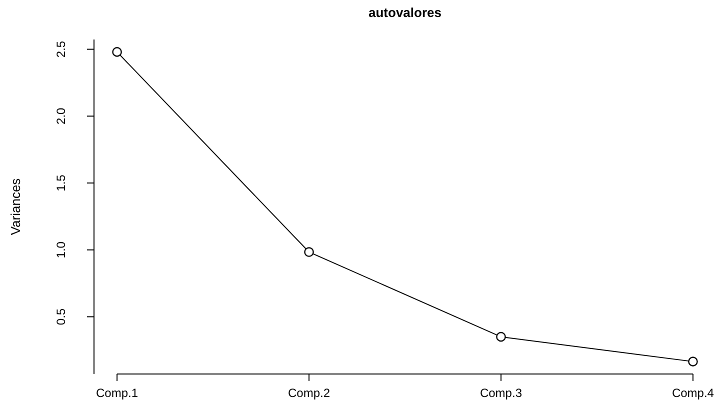  I want to click on y-axis-title: Variances, so click(15, 207).